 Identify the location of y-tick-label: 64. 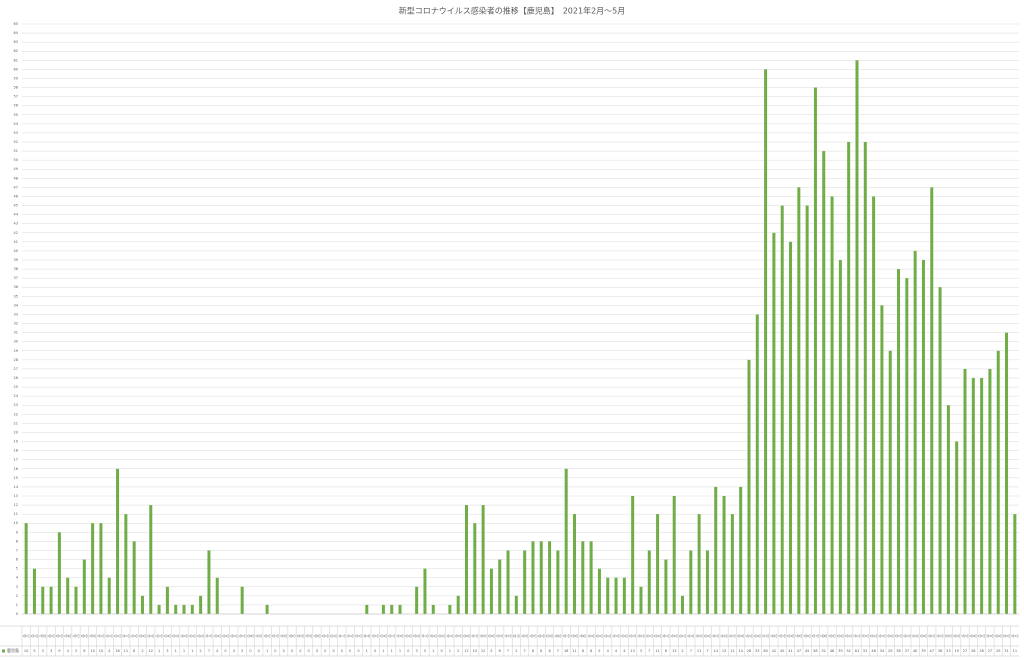
(16, 33).